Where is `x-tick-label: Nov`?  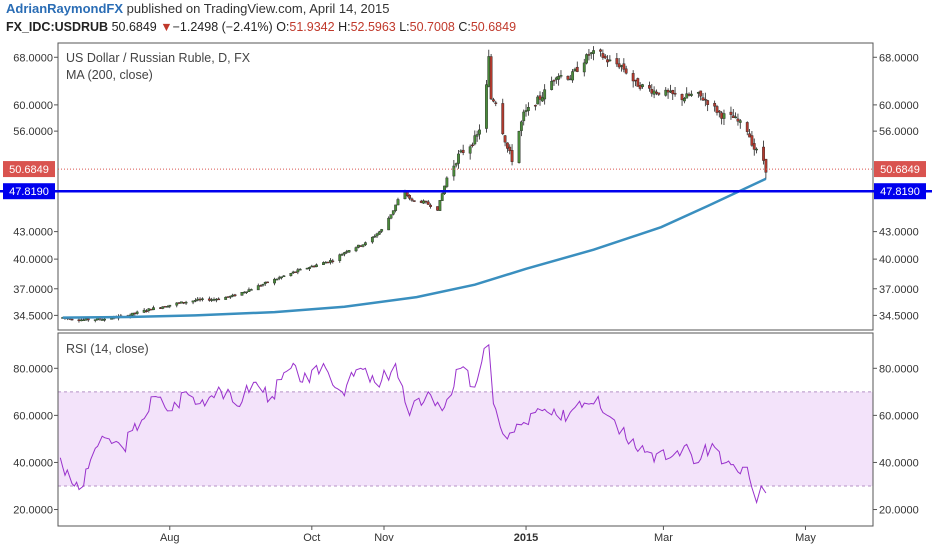 x-tick-label: Nov is located at coordinates (384, 538).